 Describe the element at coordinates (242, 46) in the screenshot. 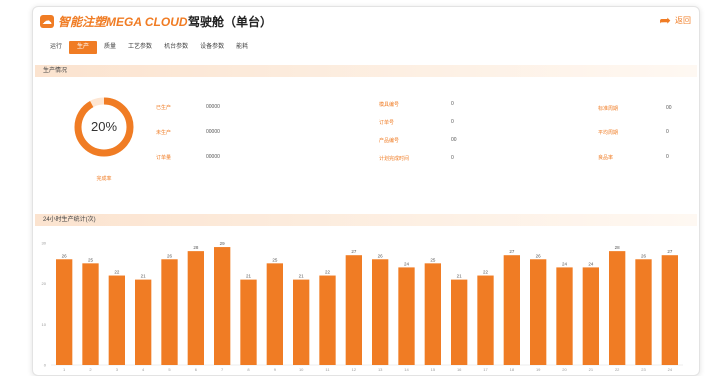

I see `tab-energy: 能耗` at that location.